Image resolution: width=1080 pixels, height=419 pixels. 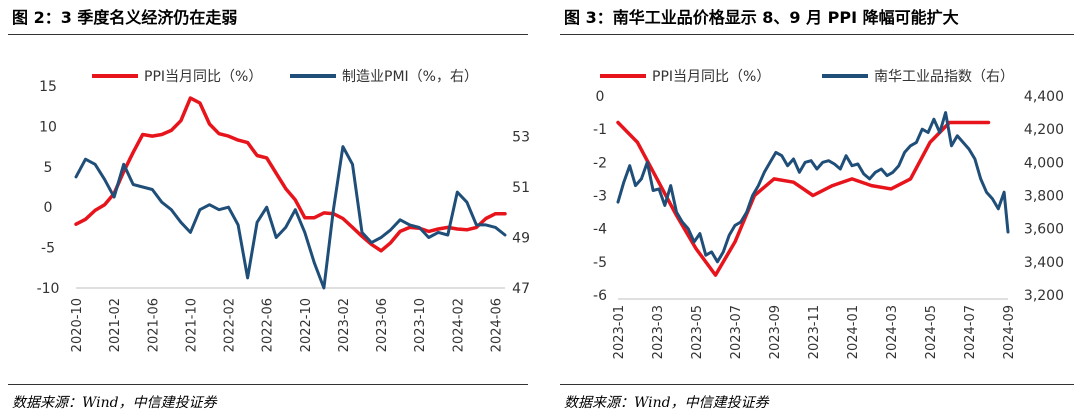 I want to click on left-axis-tick-label: 10, so click(x=48, y=127).